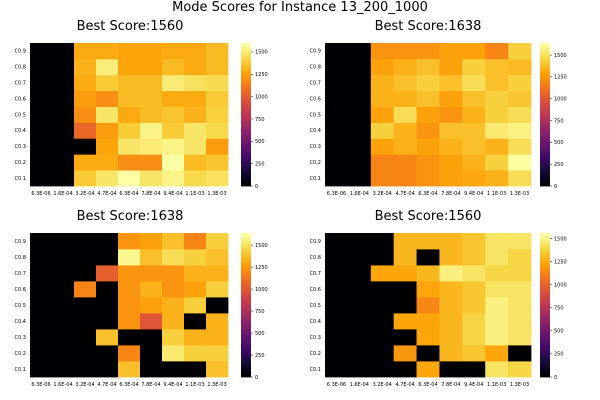  I want to click on x-tick-label: 4.7E-04, so click(106, 385).